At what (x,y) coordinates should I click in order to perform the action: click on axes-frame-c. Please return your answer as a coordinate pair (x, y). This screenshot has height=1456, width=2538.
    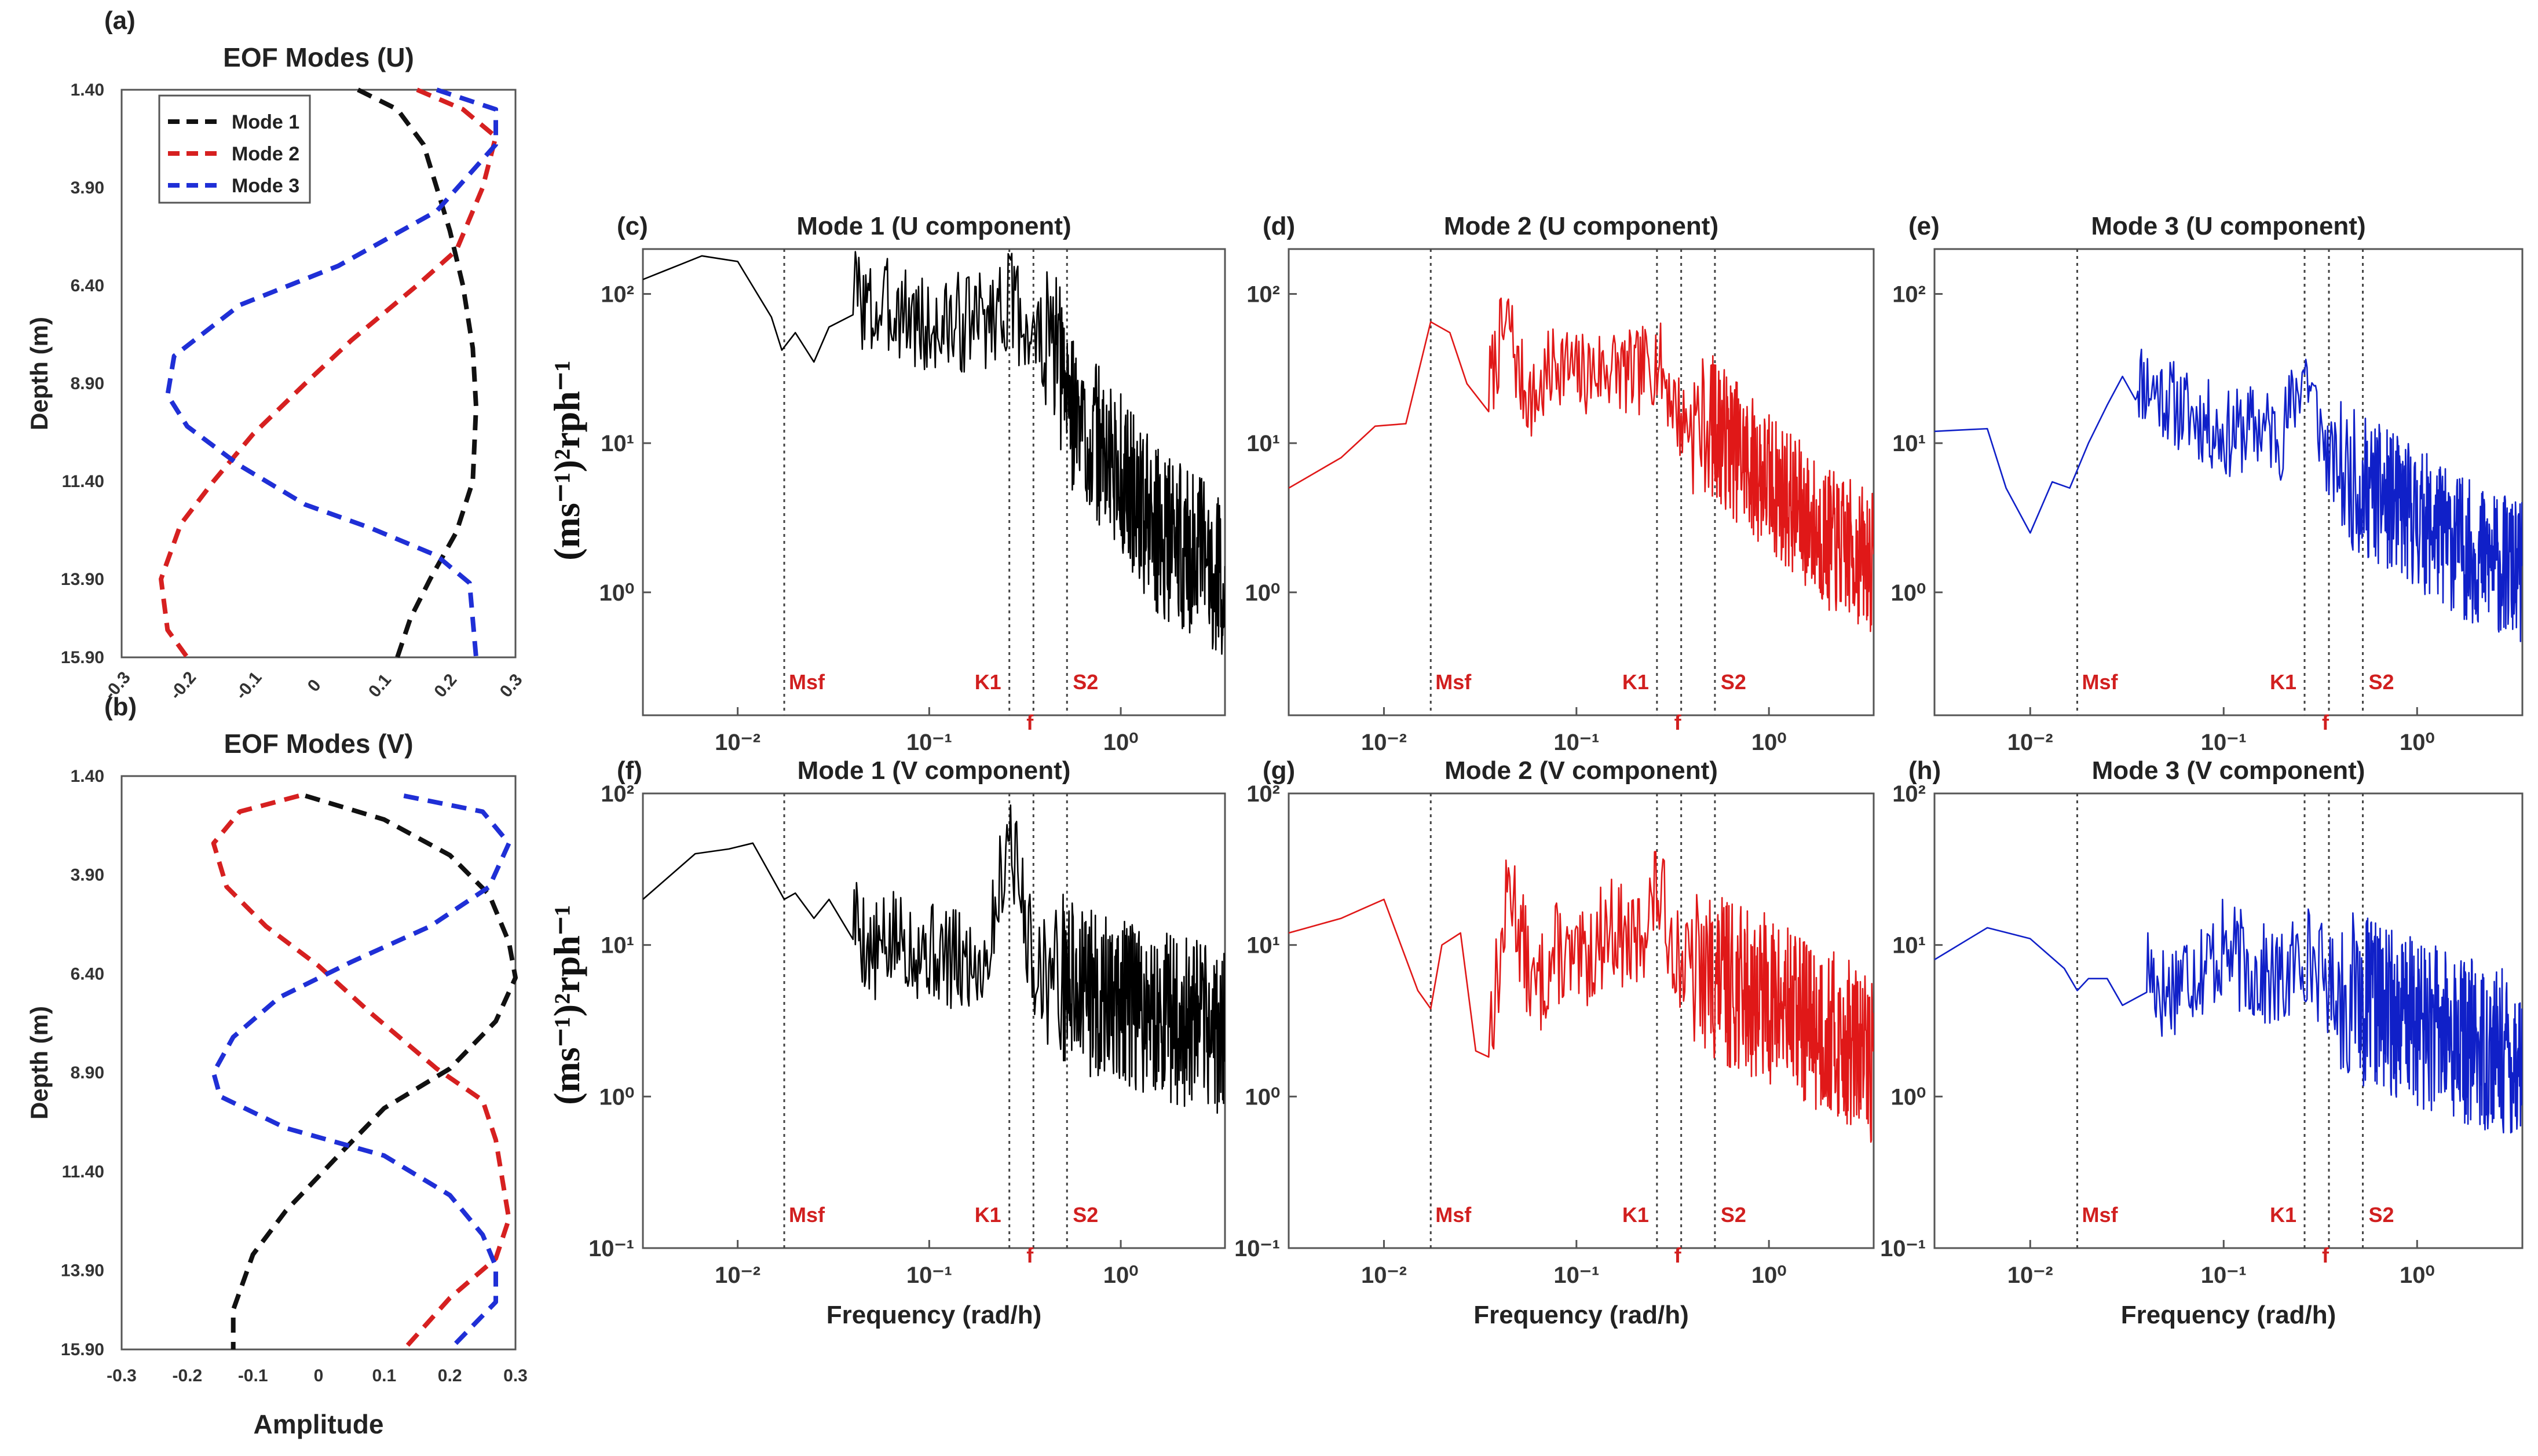
    Looking at the image, I should click on (934, 482).